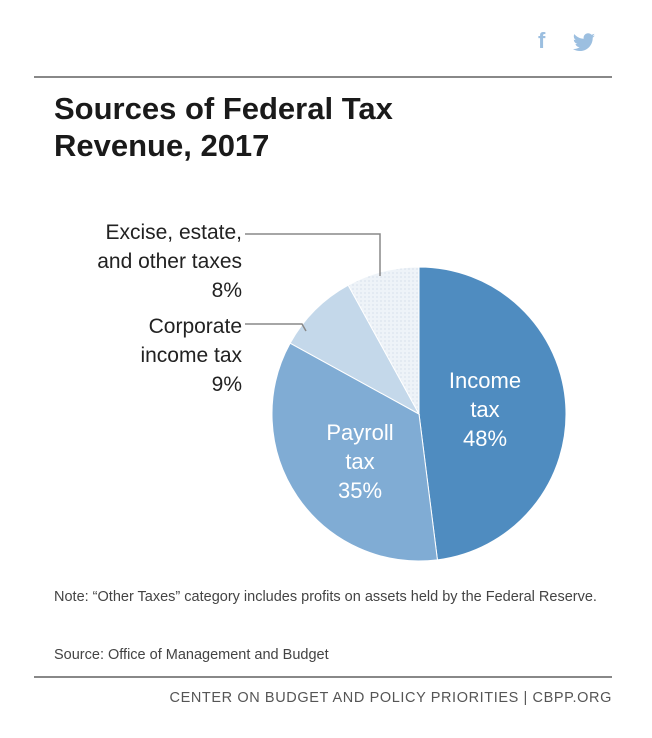 The width and height of the screenshot is (652, 738). Describe the element at coordinates (542, 40) in the screenshot. I see `facebook-icon: f` at that location.